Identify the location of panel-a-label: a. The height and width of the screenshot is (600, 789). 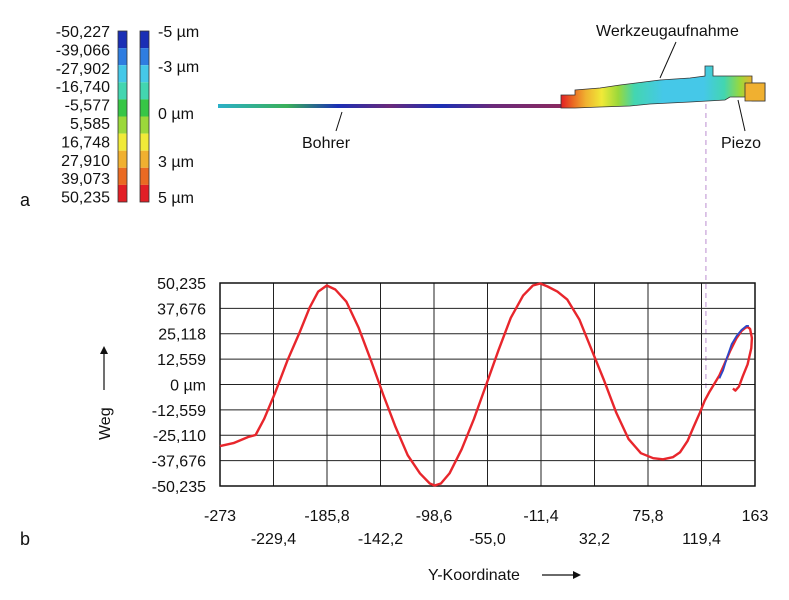
(25, 200).